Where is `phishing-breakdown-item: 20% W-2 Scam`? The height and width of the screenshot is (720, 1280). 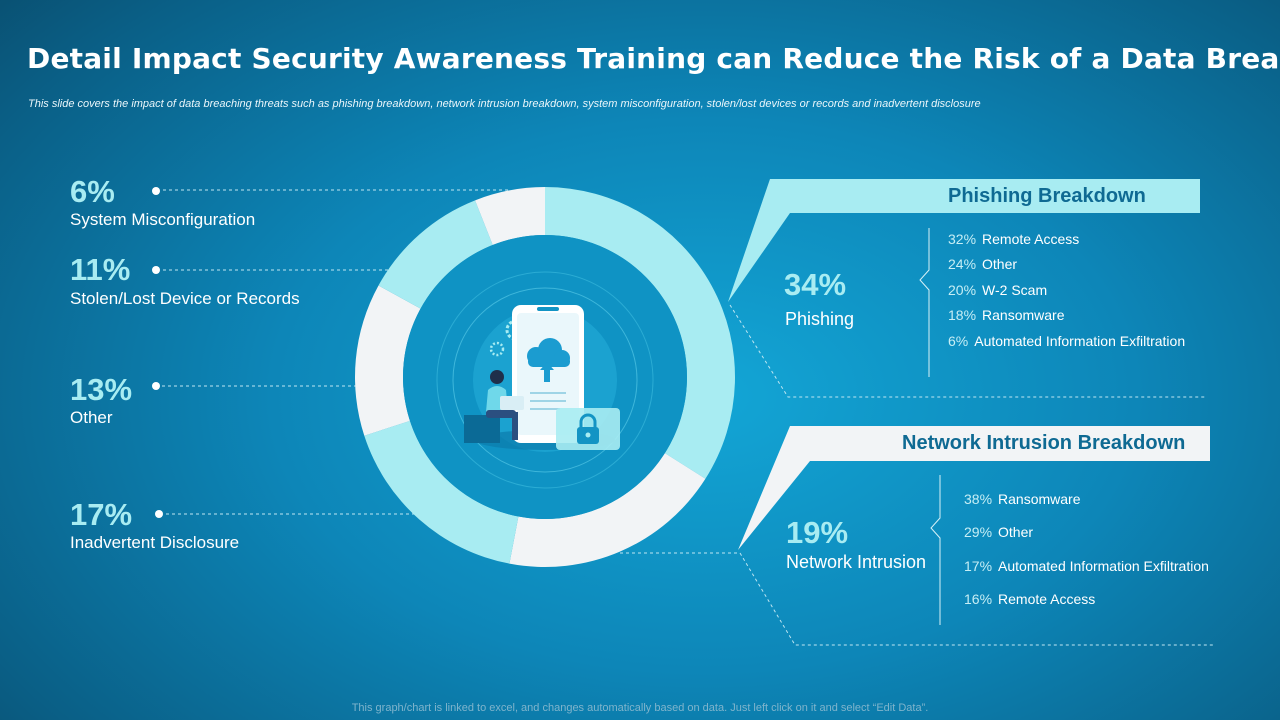 phishing-breakdown-item: 20% W-2 Scam is located at coordinates (998, 290).